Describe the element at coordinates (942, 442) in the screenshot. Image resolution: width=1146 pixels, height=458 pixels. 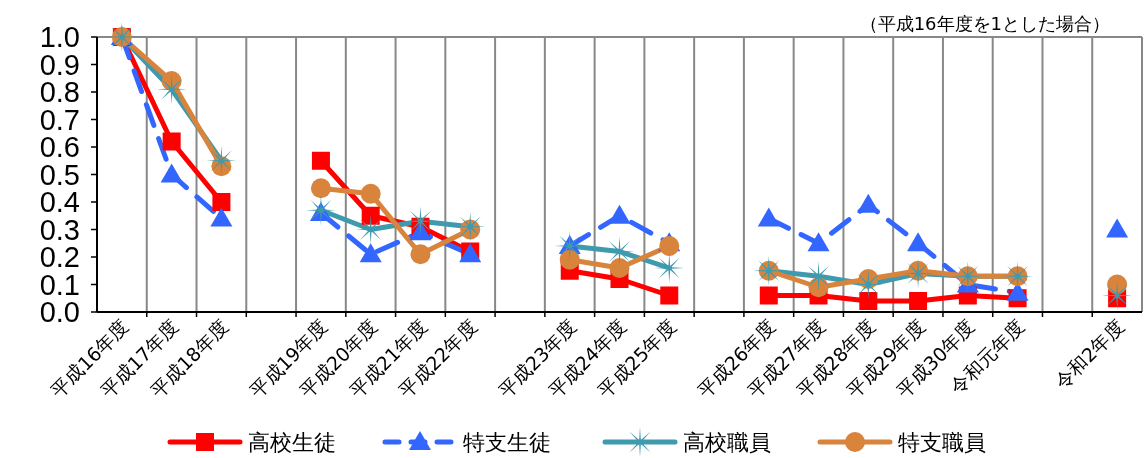
I see `legend-label: 特支職員` at that location.